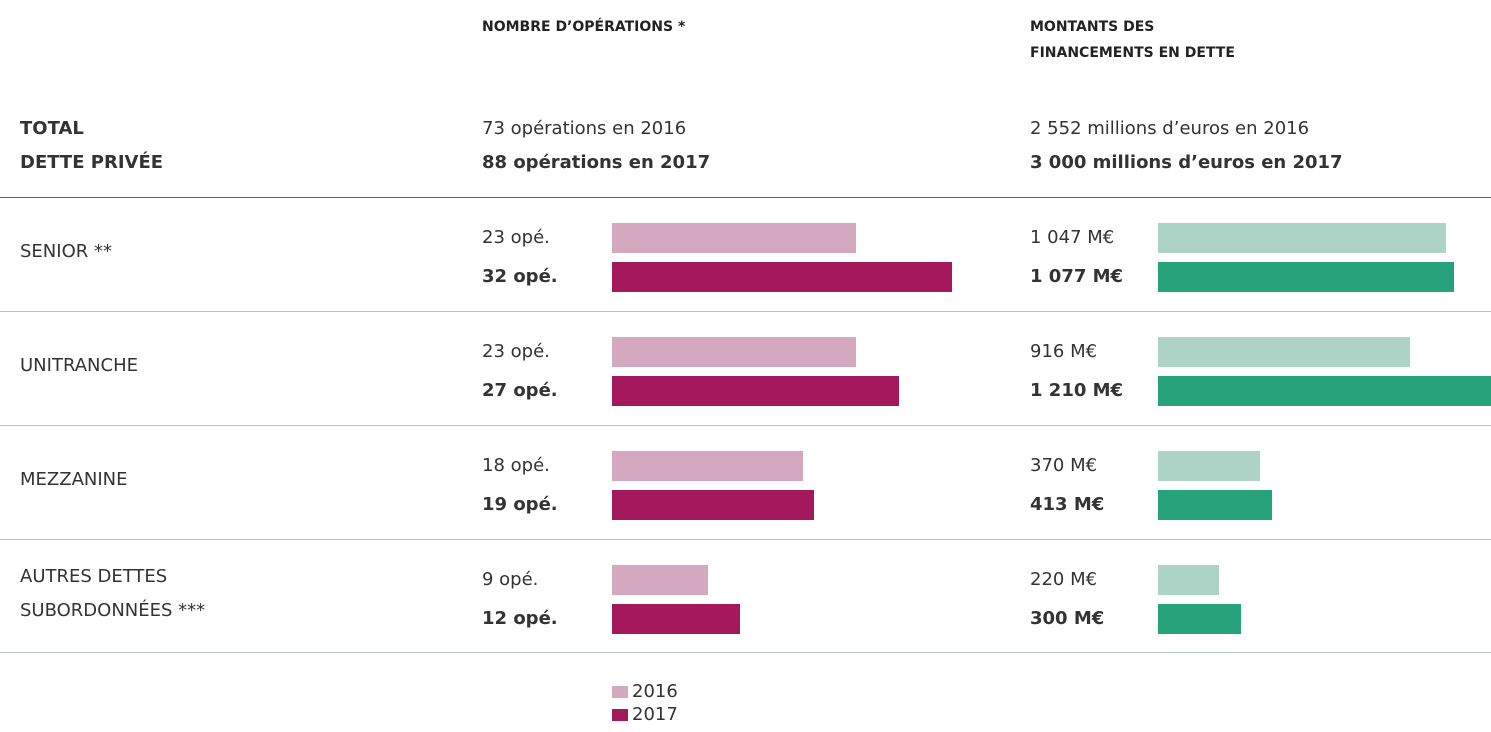  Describe the element at coordinates (1067, 504) in the screenshot. I see `value-label: 413 M€` at that location.